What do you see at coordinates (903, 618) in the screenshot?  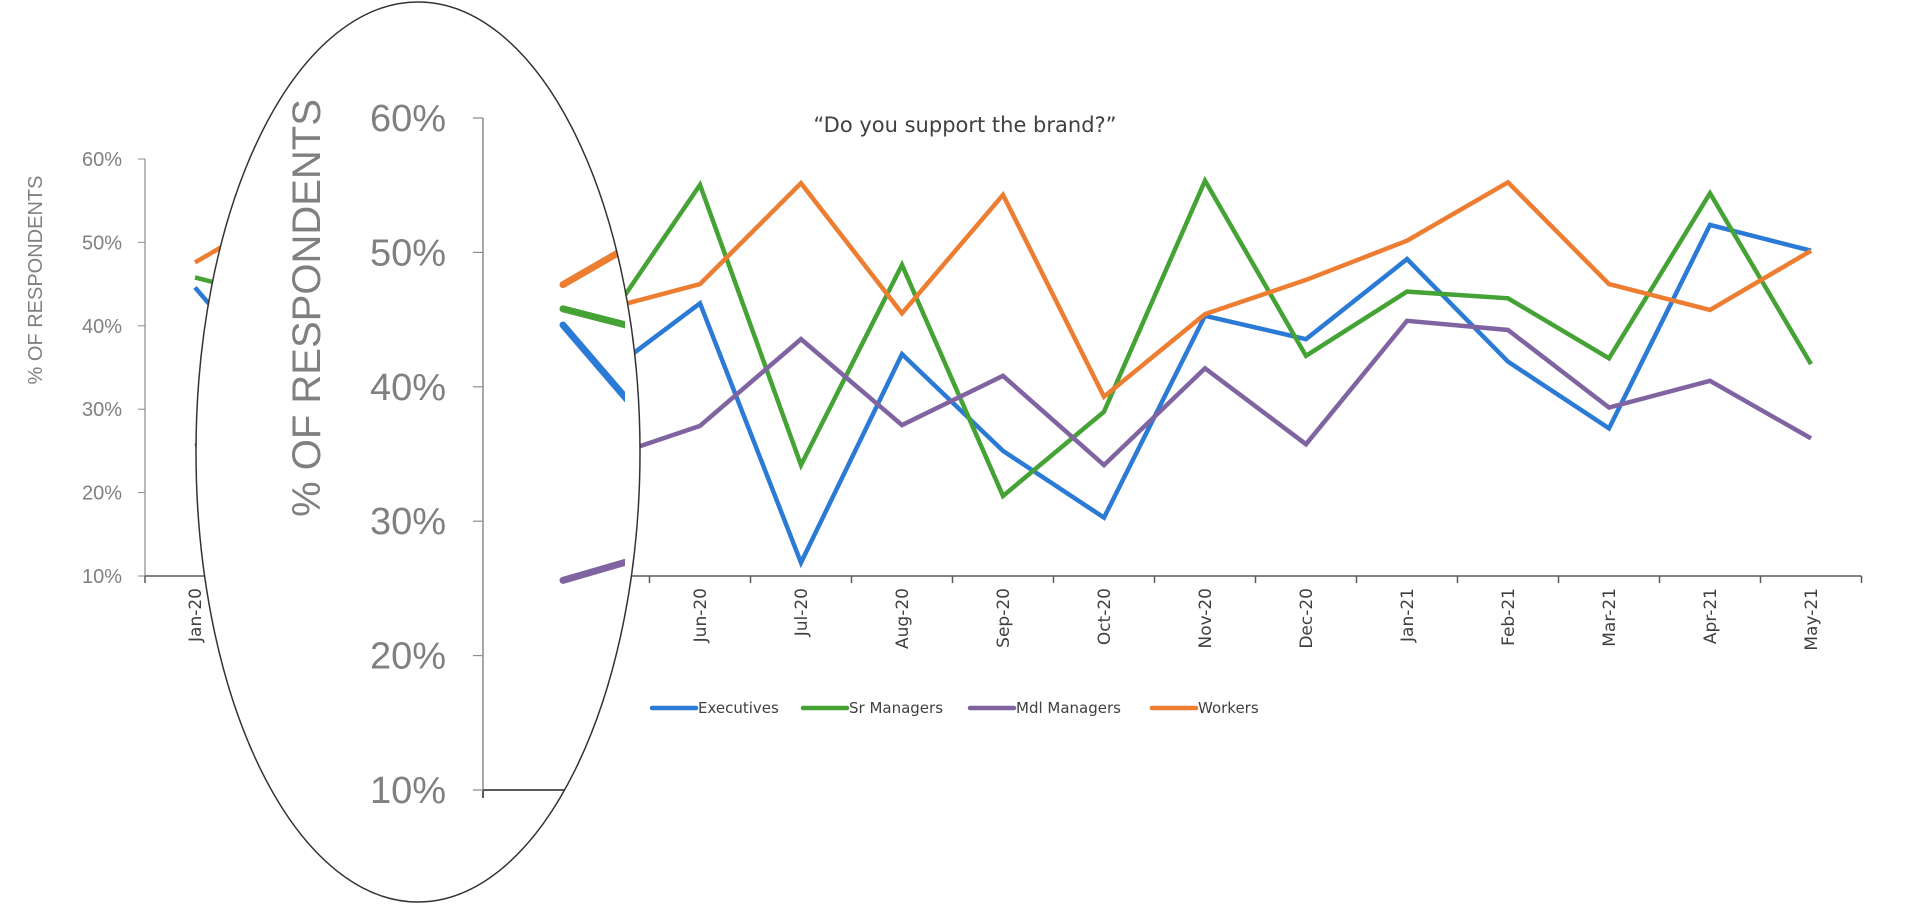 I see `x-tick-label: Aug-20` at bounding box center [903, 618].